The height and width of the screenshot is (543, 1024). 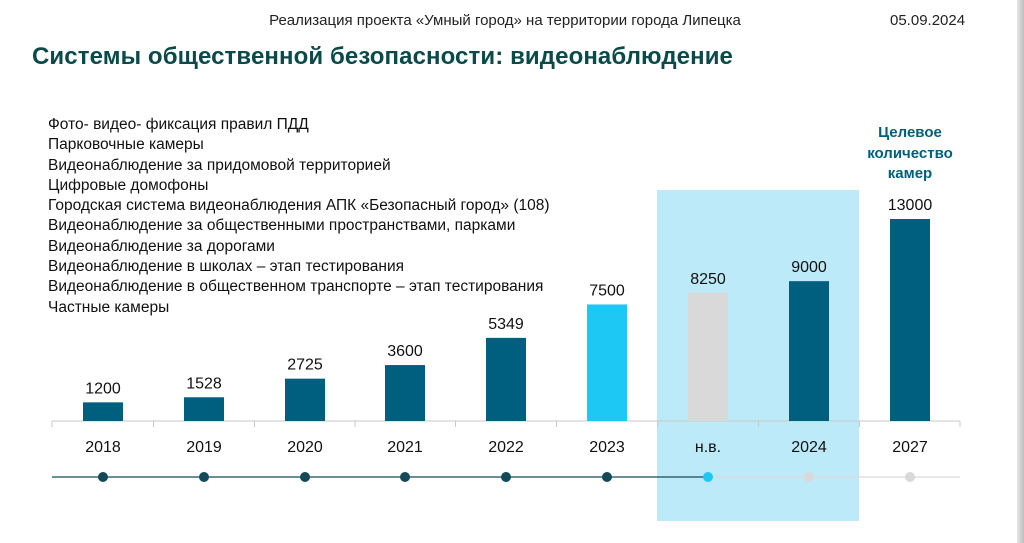 What do you see at coordinates (161, 246) in the screenshot?
I see `camera-type-item: Видеонаблюдение за дорогами` at bounding box center [161, 246].